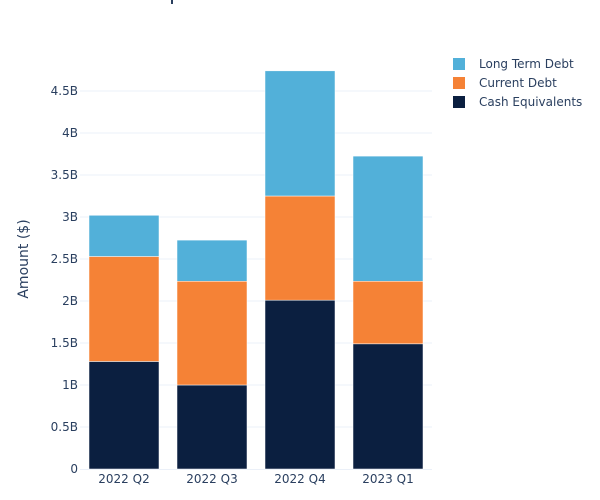 This screenshot has width=600, height=500. I want to click on y-tick-label: 2.5B, so click(64, 259).